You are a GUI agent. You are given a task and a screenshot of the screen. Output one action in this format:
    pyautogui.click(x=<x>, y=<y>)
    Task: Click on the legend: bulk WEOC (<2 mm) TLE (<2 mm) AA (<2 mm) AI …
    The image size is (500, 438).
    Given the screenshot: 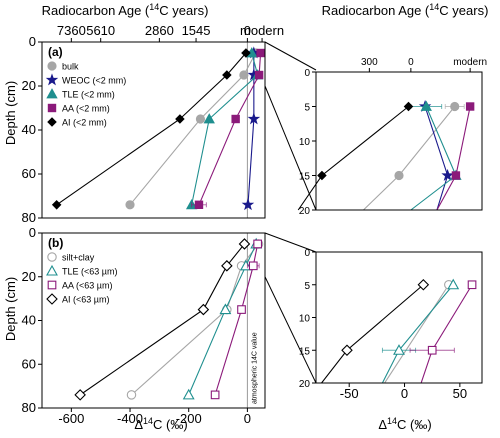 What is the action you would take?
    pyautogui.click(x=85, y=94)
    